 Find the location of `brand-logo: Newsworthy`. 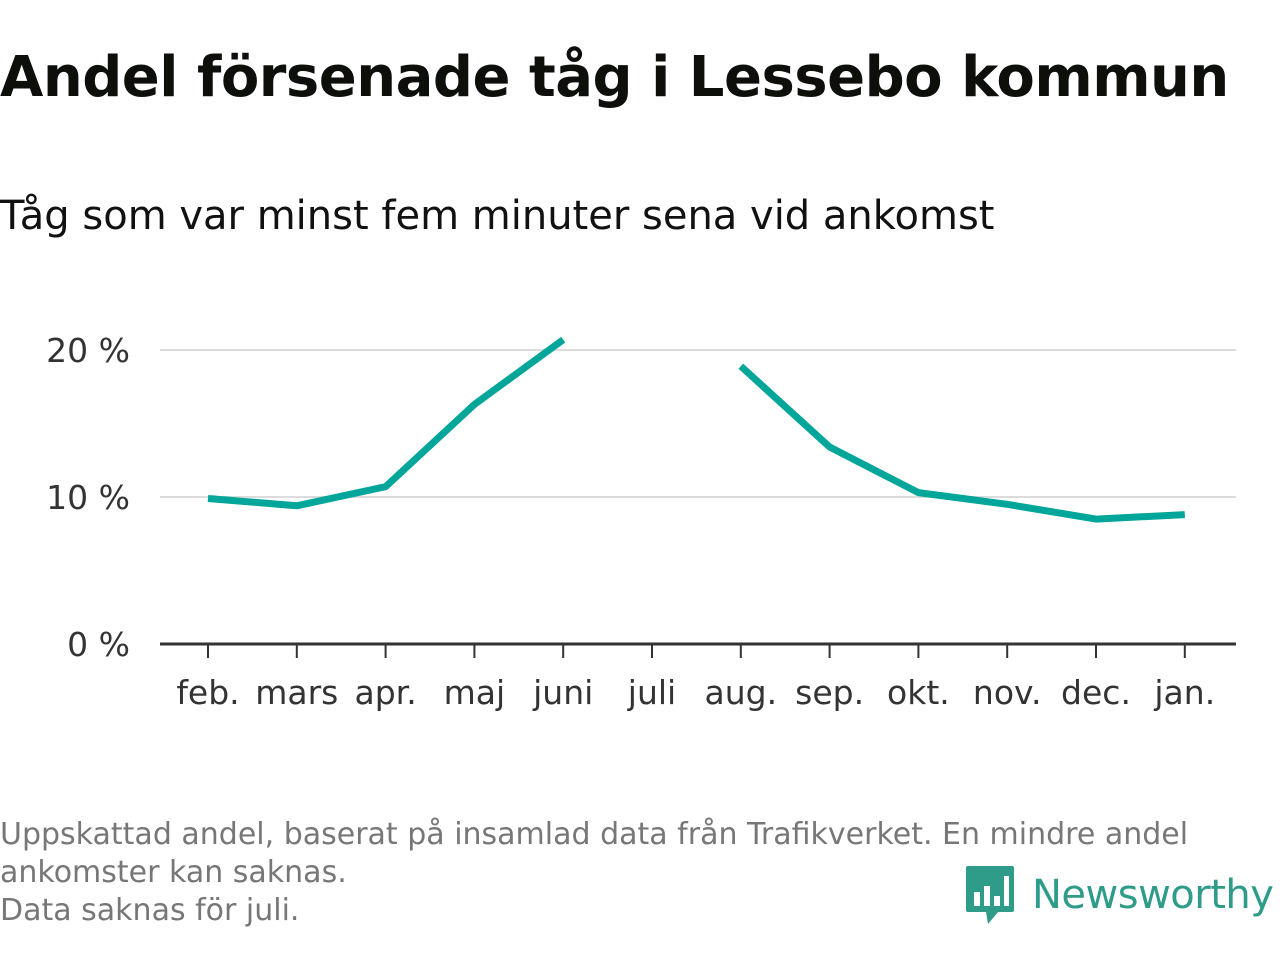

brand-logo: Newsworthy is located at coordinates (1119, 895).